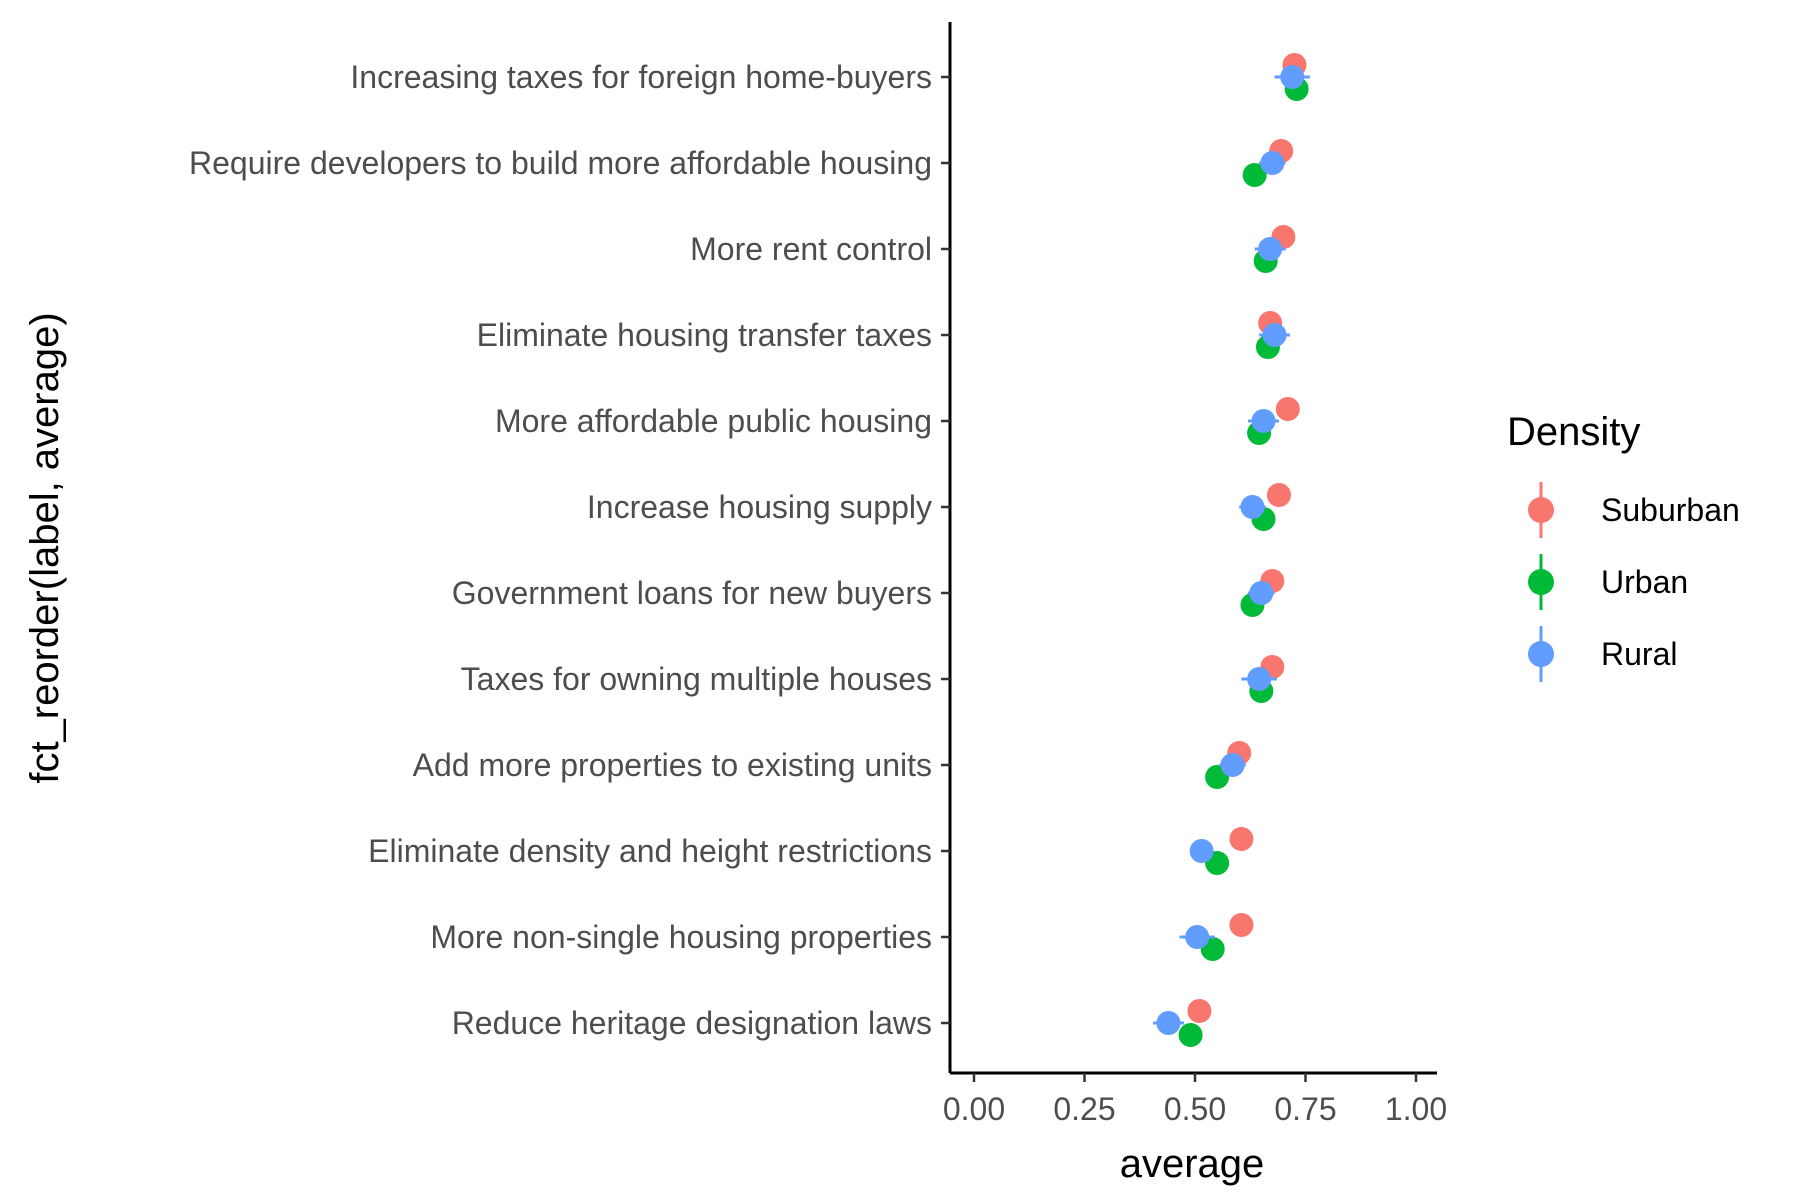  What do you see at coordinates (811, 249) in the screenshot?
I see `y-tick-label: More rent control` at bounding box center [811, 249].